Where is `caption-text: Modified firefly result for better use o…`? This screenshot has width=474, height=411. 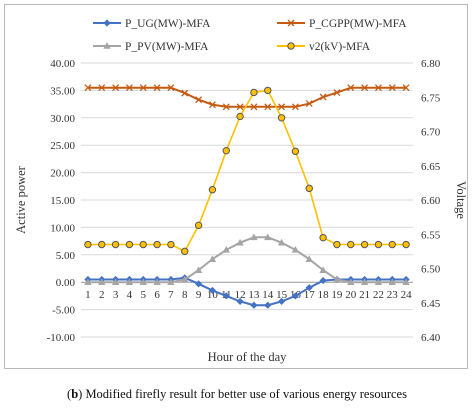
caption-text: Modified firefly result for better use o… is located at coordinates (244, 394).